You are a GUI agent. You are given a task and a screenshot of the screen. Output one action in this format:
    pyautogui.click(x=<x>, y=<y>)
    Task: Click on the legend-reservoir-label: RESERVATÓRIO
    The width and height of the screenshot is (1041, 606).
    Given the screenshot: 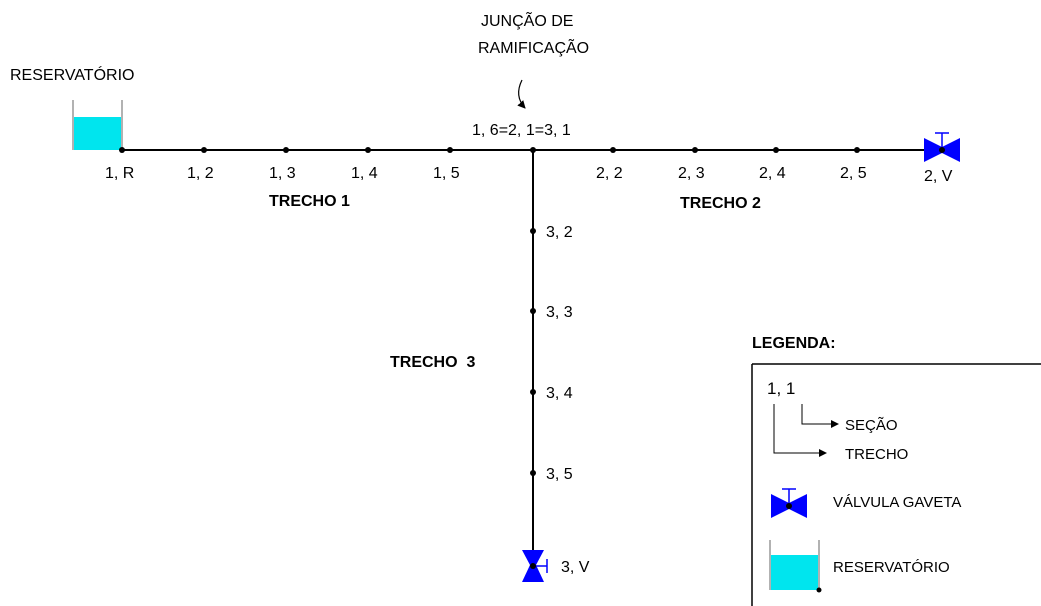 What is the action you would take?
    pyautogui.click(x=891, y=567)
    